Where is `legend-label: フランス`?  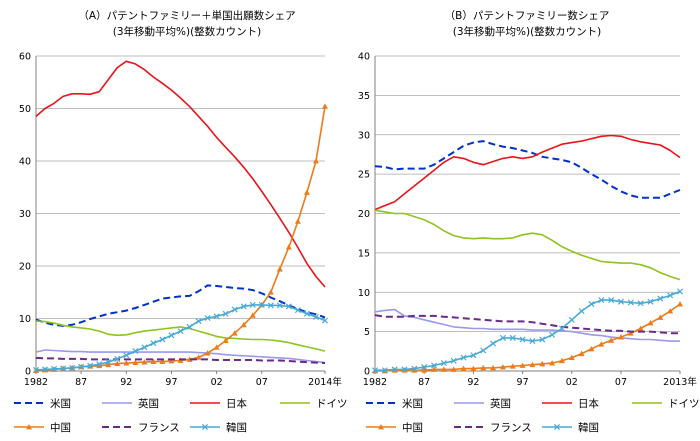
legend-label: フランス is located at coordinates (511, 428).